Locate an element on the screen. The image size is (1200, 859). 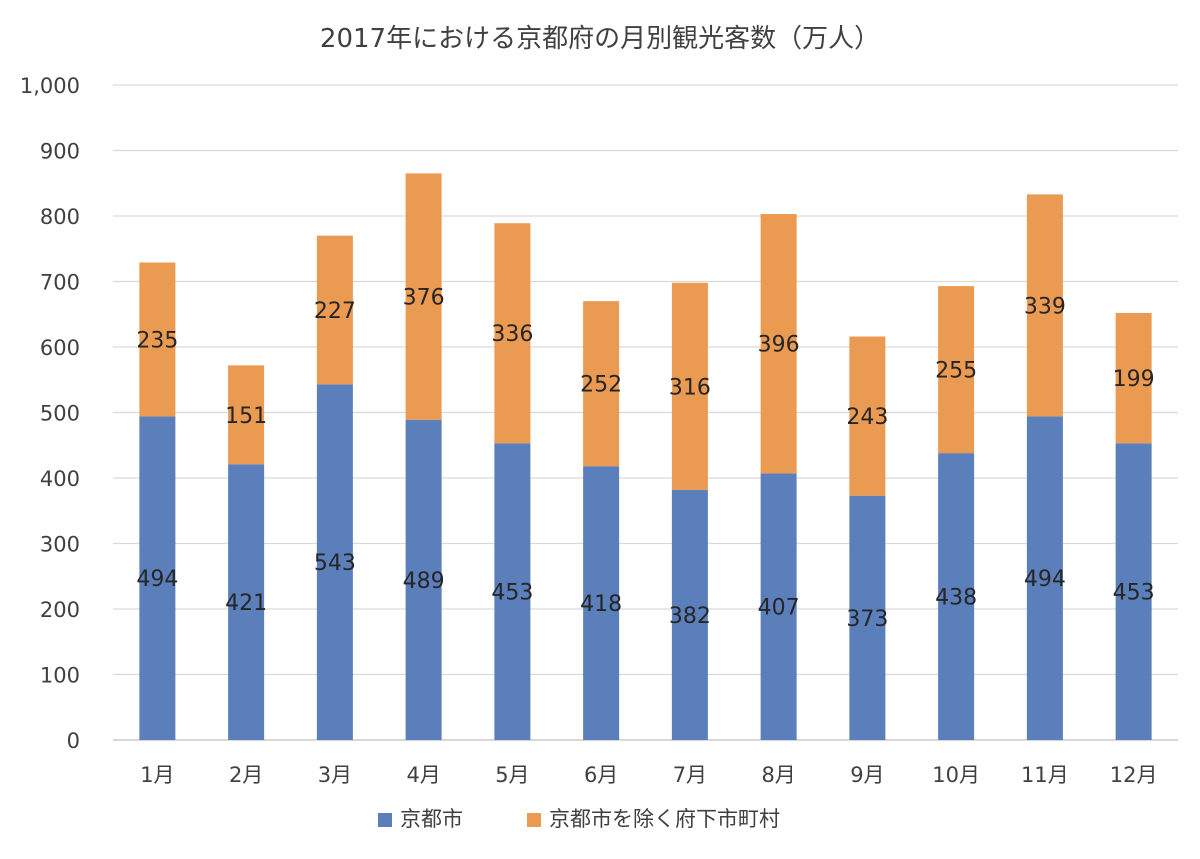
legend-label: 京都市 is located at coordinates (431, 819).